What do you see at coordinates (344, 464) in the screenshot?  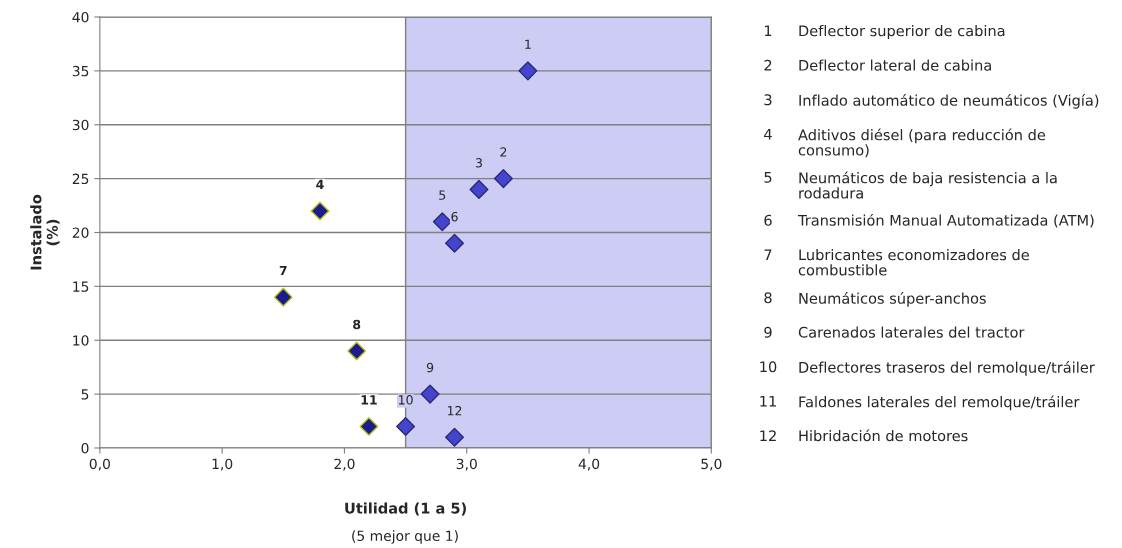 I see `x-tick-label: 2,0` at bounding box center [344, 464].